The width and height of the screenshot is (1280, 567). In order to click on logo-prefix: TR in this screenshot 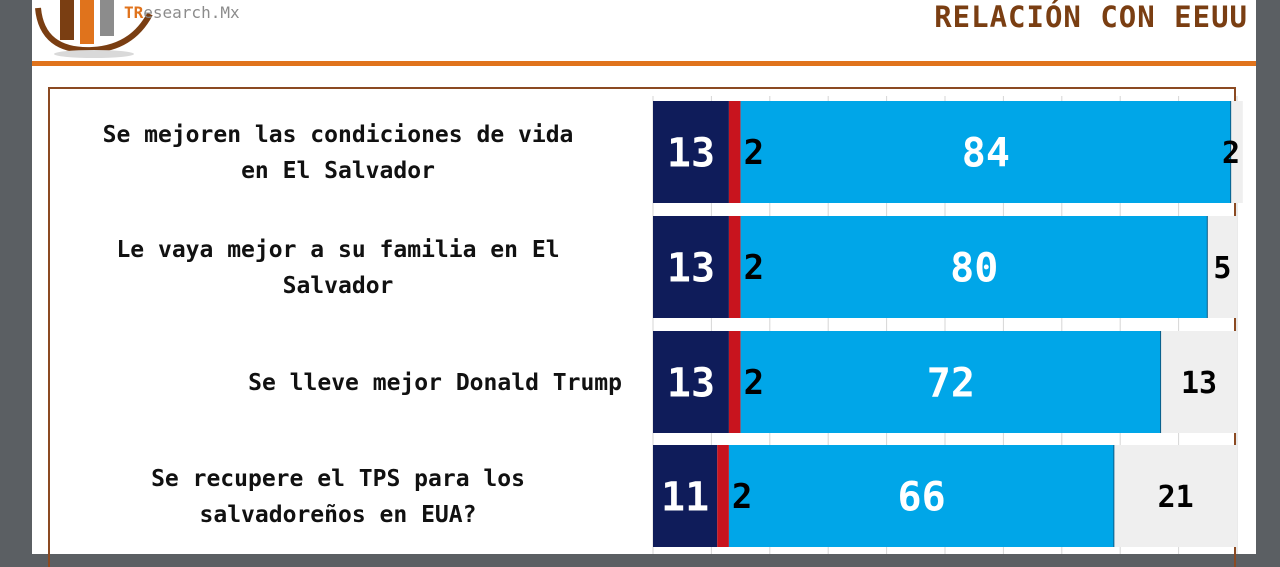, I will do `click(134, 12)`.